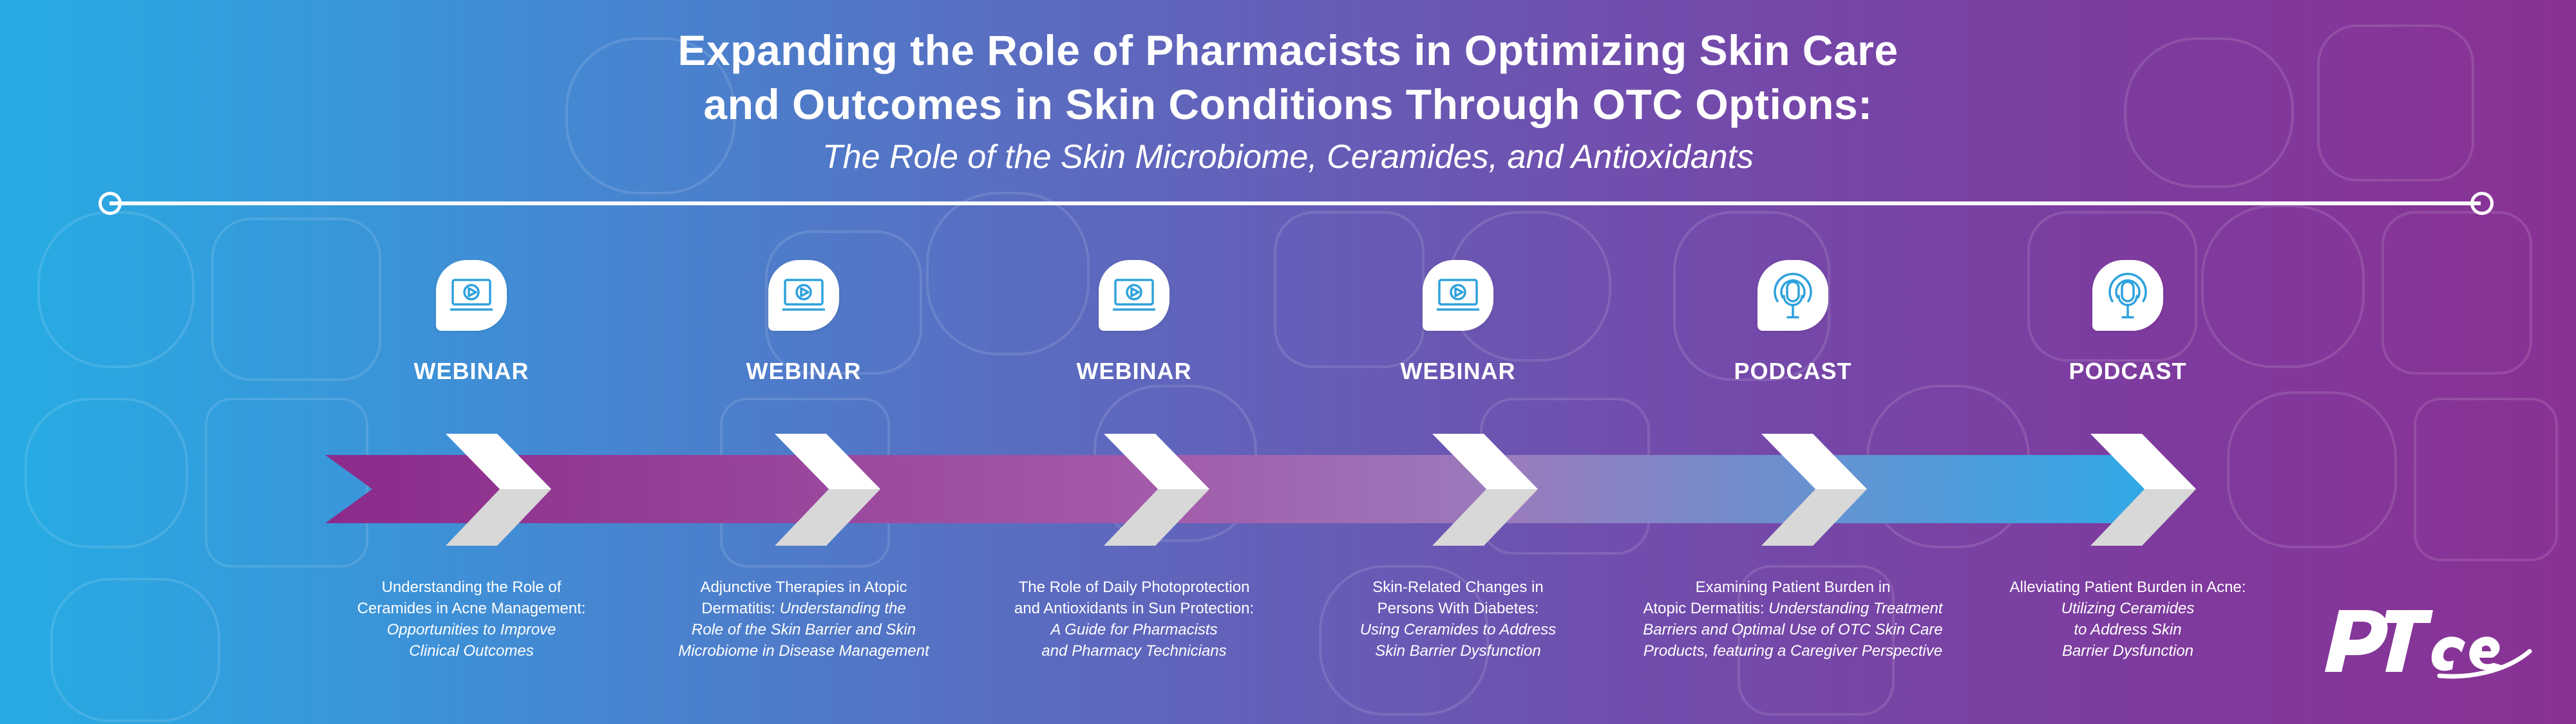 This screenshot has height=724, width=2576. Describe the element at coordinates (2128, 371) in the screenshot. I see `type-label-6: PODCAST` at that location.